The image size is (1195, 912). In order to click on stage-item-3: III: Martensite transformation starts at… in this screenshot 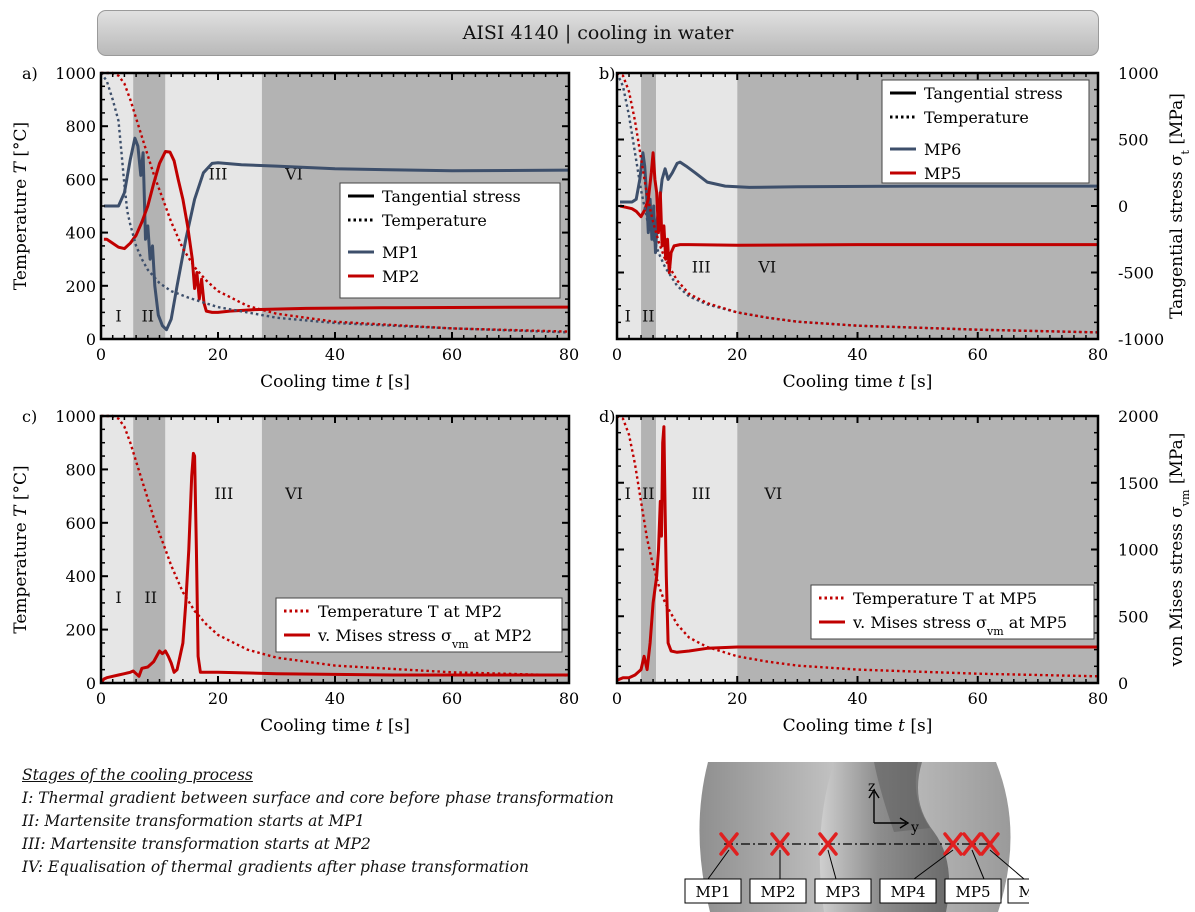, I will do `click(196, 844)`.